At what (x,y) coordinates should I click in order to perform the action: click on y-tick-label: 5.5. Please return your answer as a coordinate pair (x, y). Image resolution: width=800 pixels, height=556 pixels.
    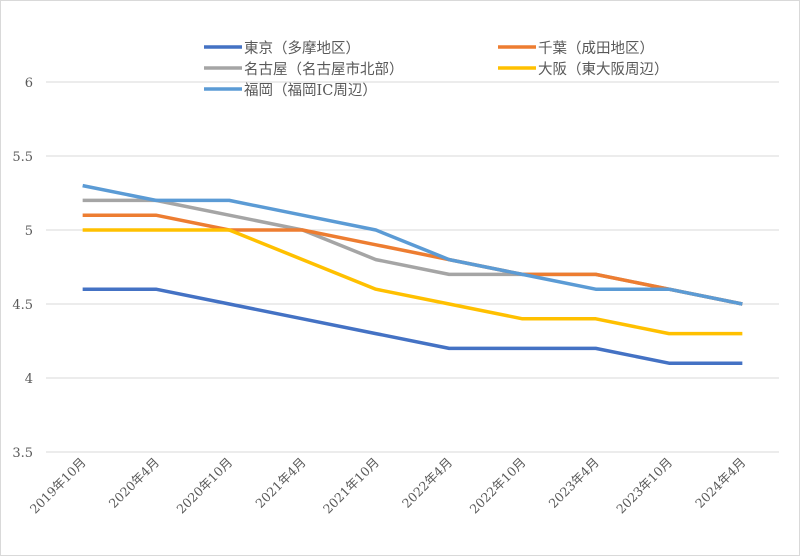
    Looking at the image, I should click on (22, 157).